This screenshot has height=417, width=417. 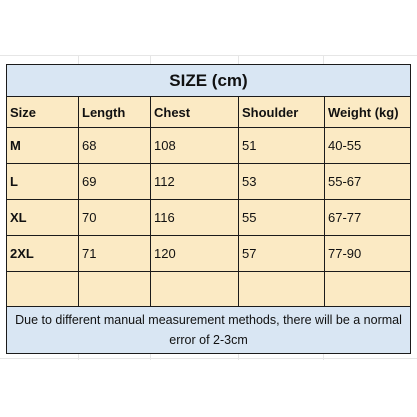 I want to click on header-shoulder: Shoulder, so click(x=281, y=112).